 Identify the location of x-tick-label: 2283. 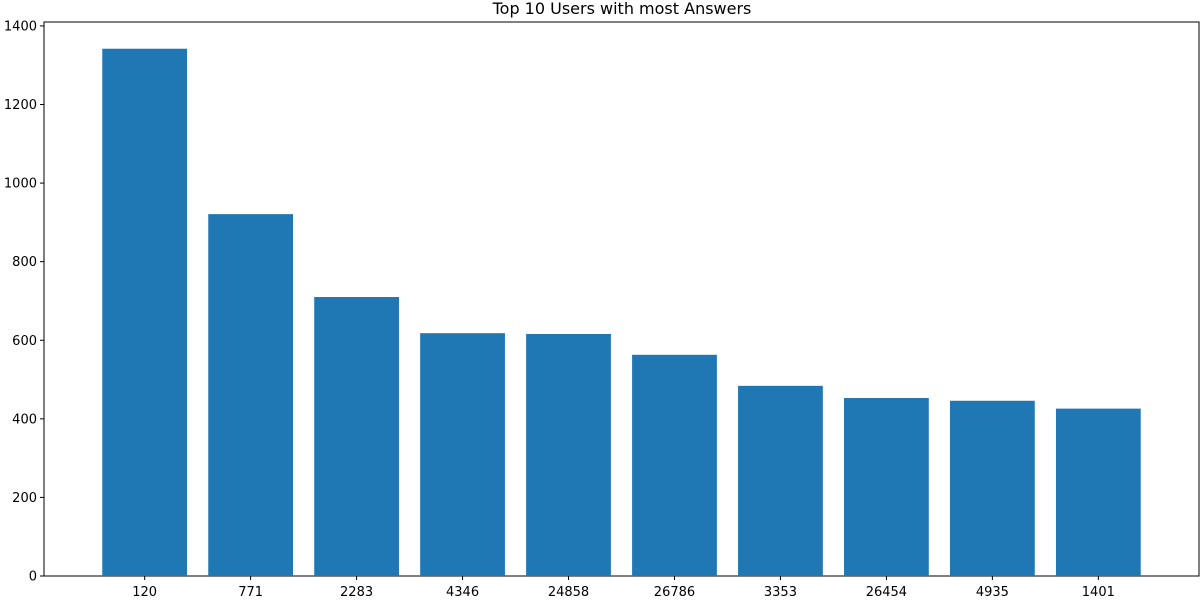
(356, 592).